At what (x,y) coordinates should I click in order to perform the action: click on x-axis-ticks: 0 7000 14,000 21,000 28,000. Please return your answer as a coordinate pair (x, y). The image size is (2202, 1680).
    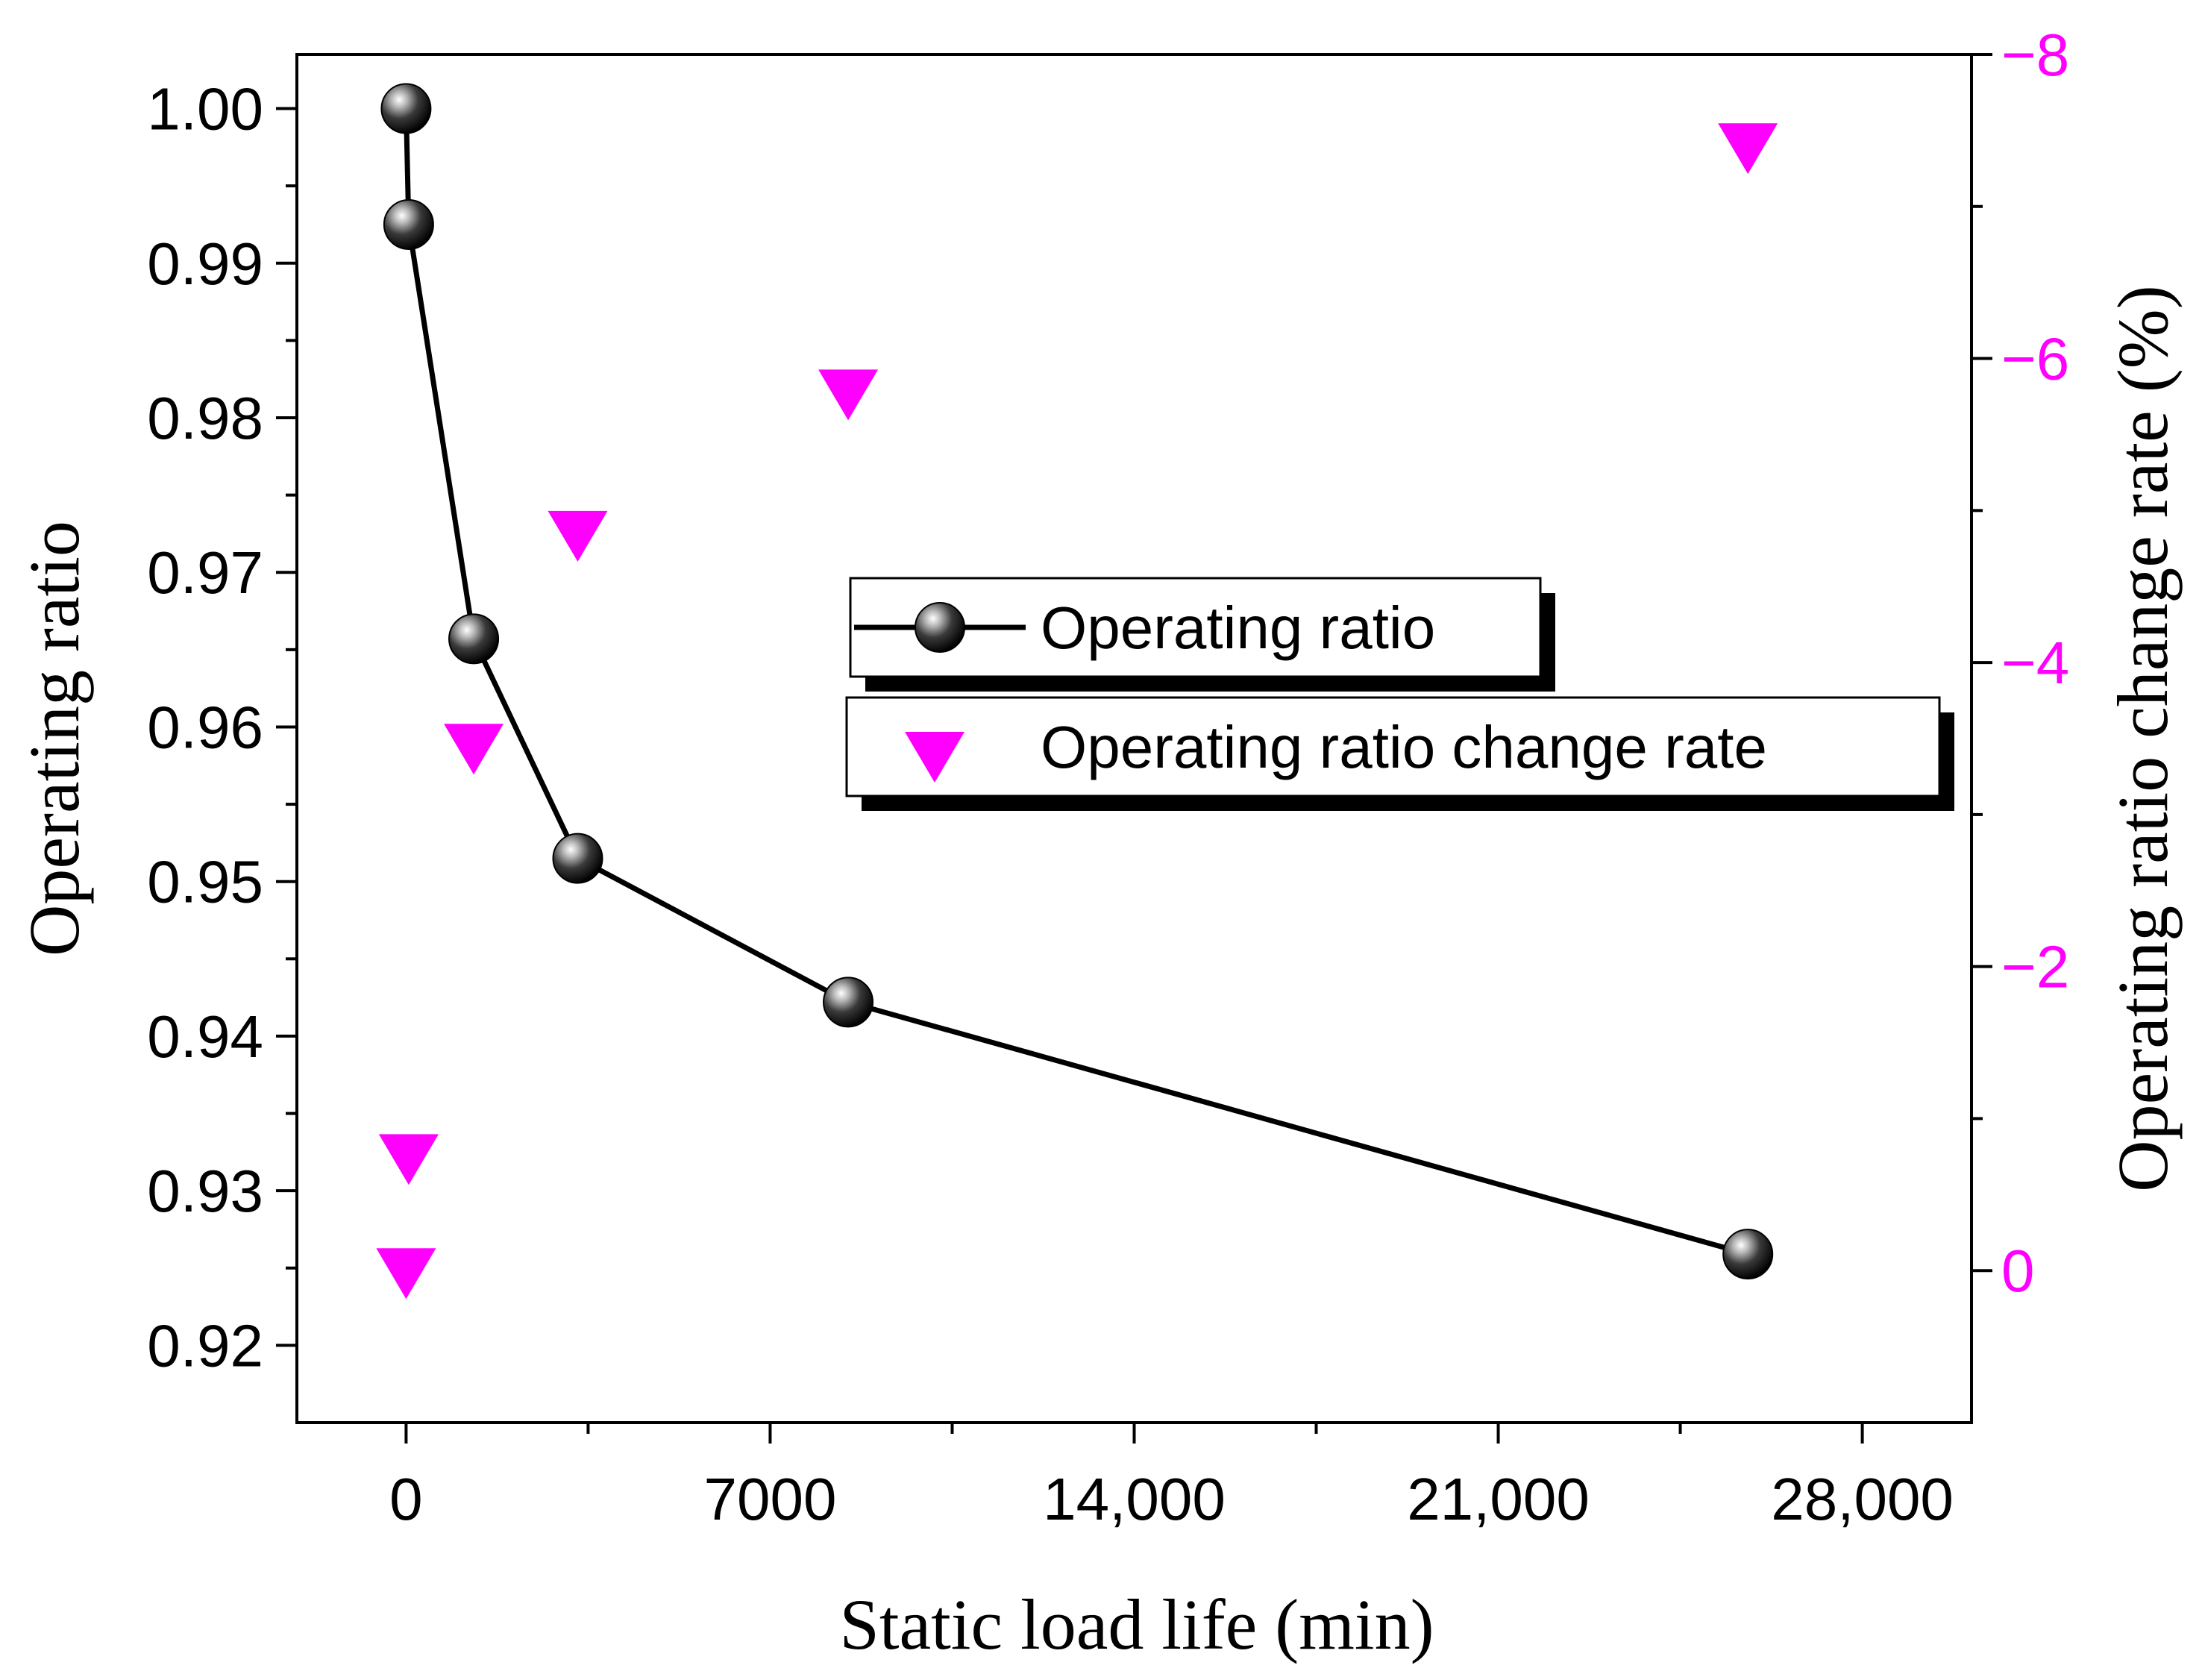
    Looking at the image, I should click on (1172, 1477).